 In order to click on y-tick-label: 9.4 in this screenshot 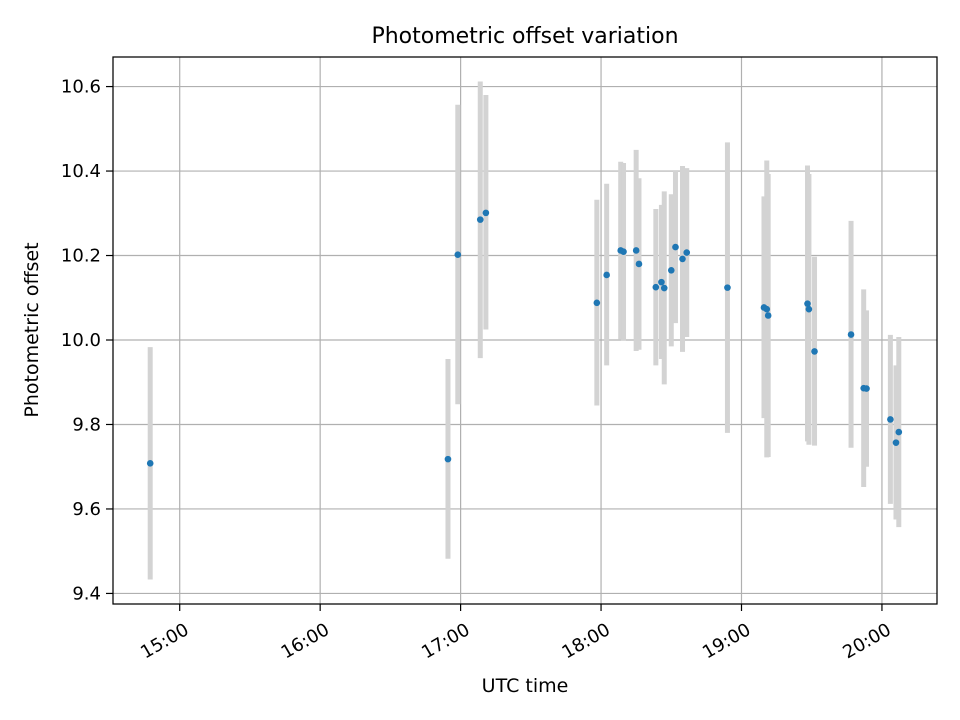, I will do `click(86, 593)`.